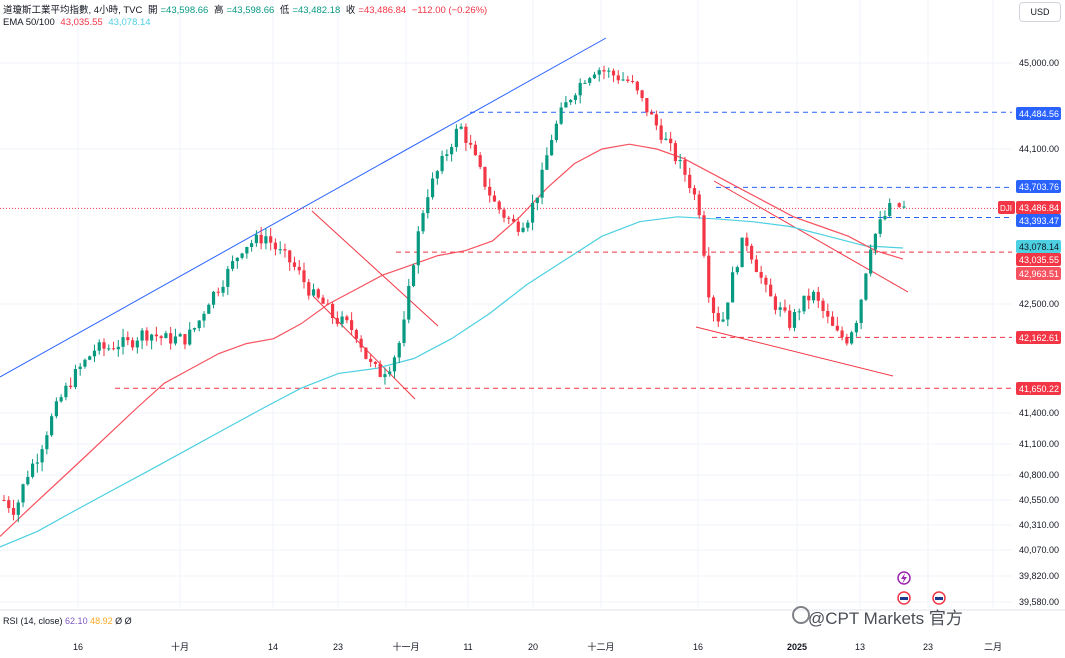  Describe the element at coordinates (180, 646) in the screenshot. I see `x-tick-label-1: 十月` at that location.